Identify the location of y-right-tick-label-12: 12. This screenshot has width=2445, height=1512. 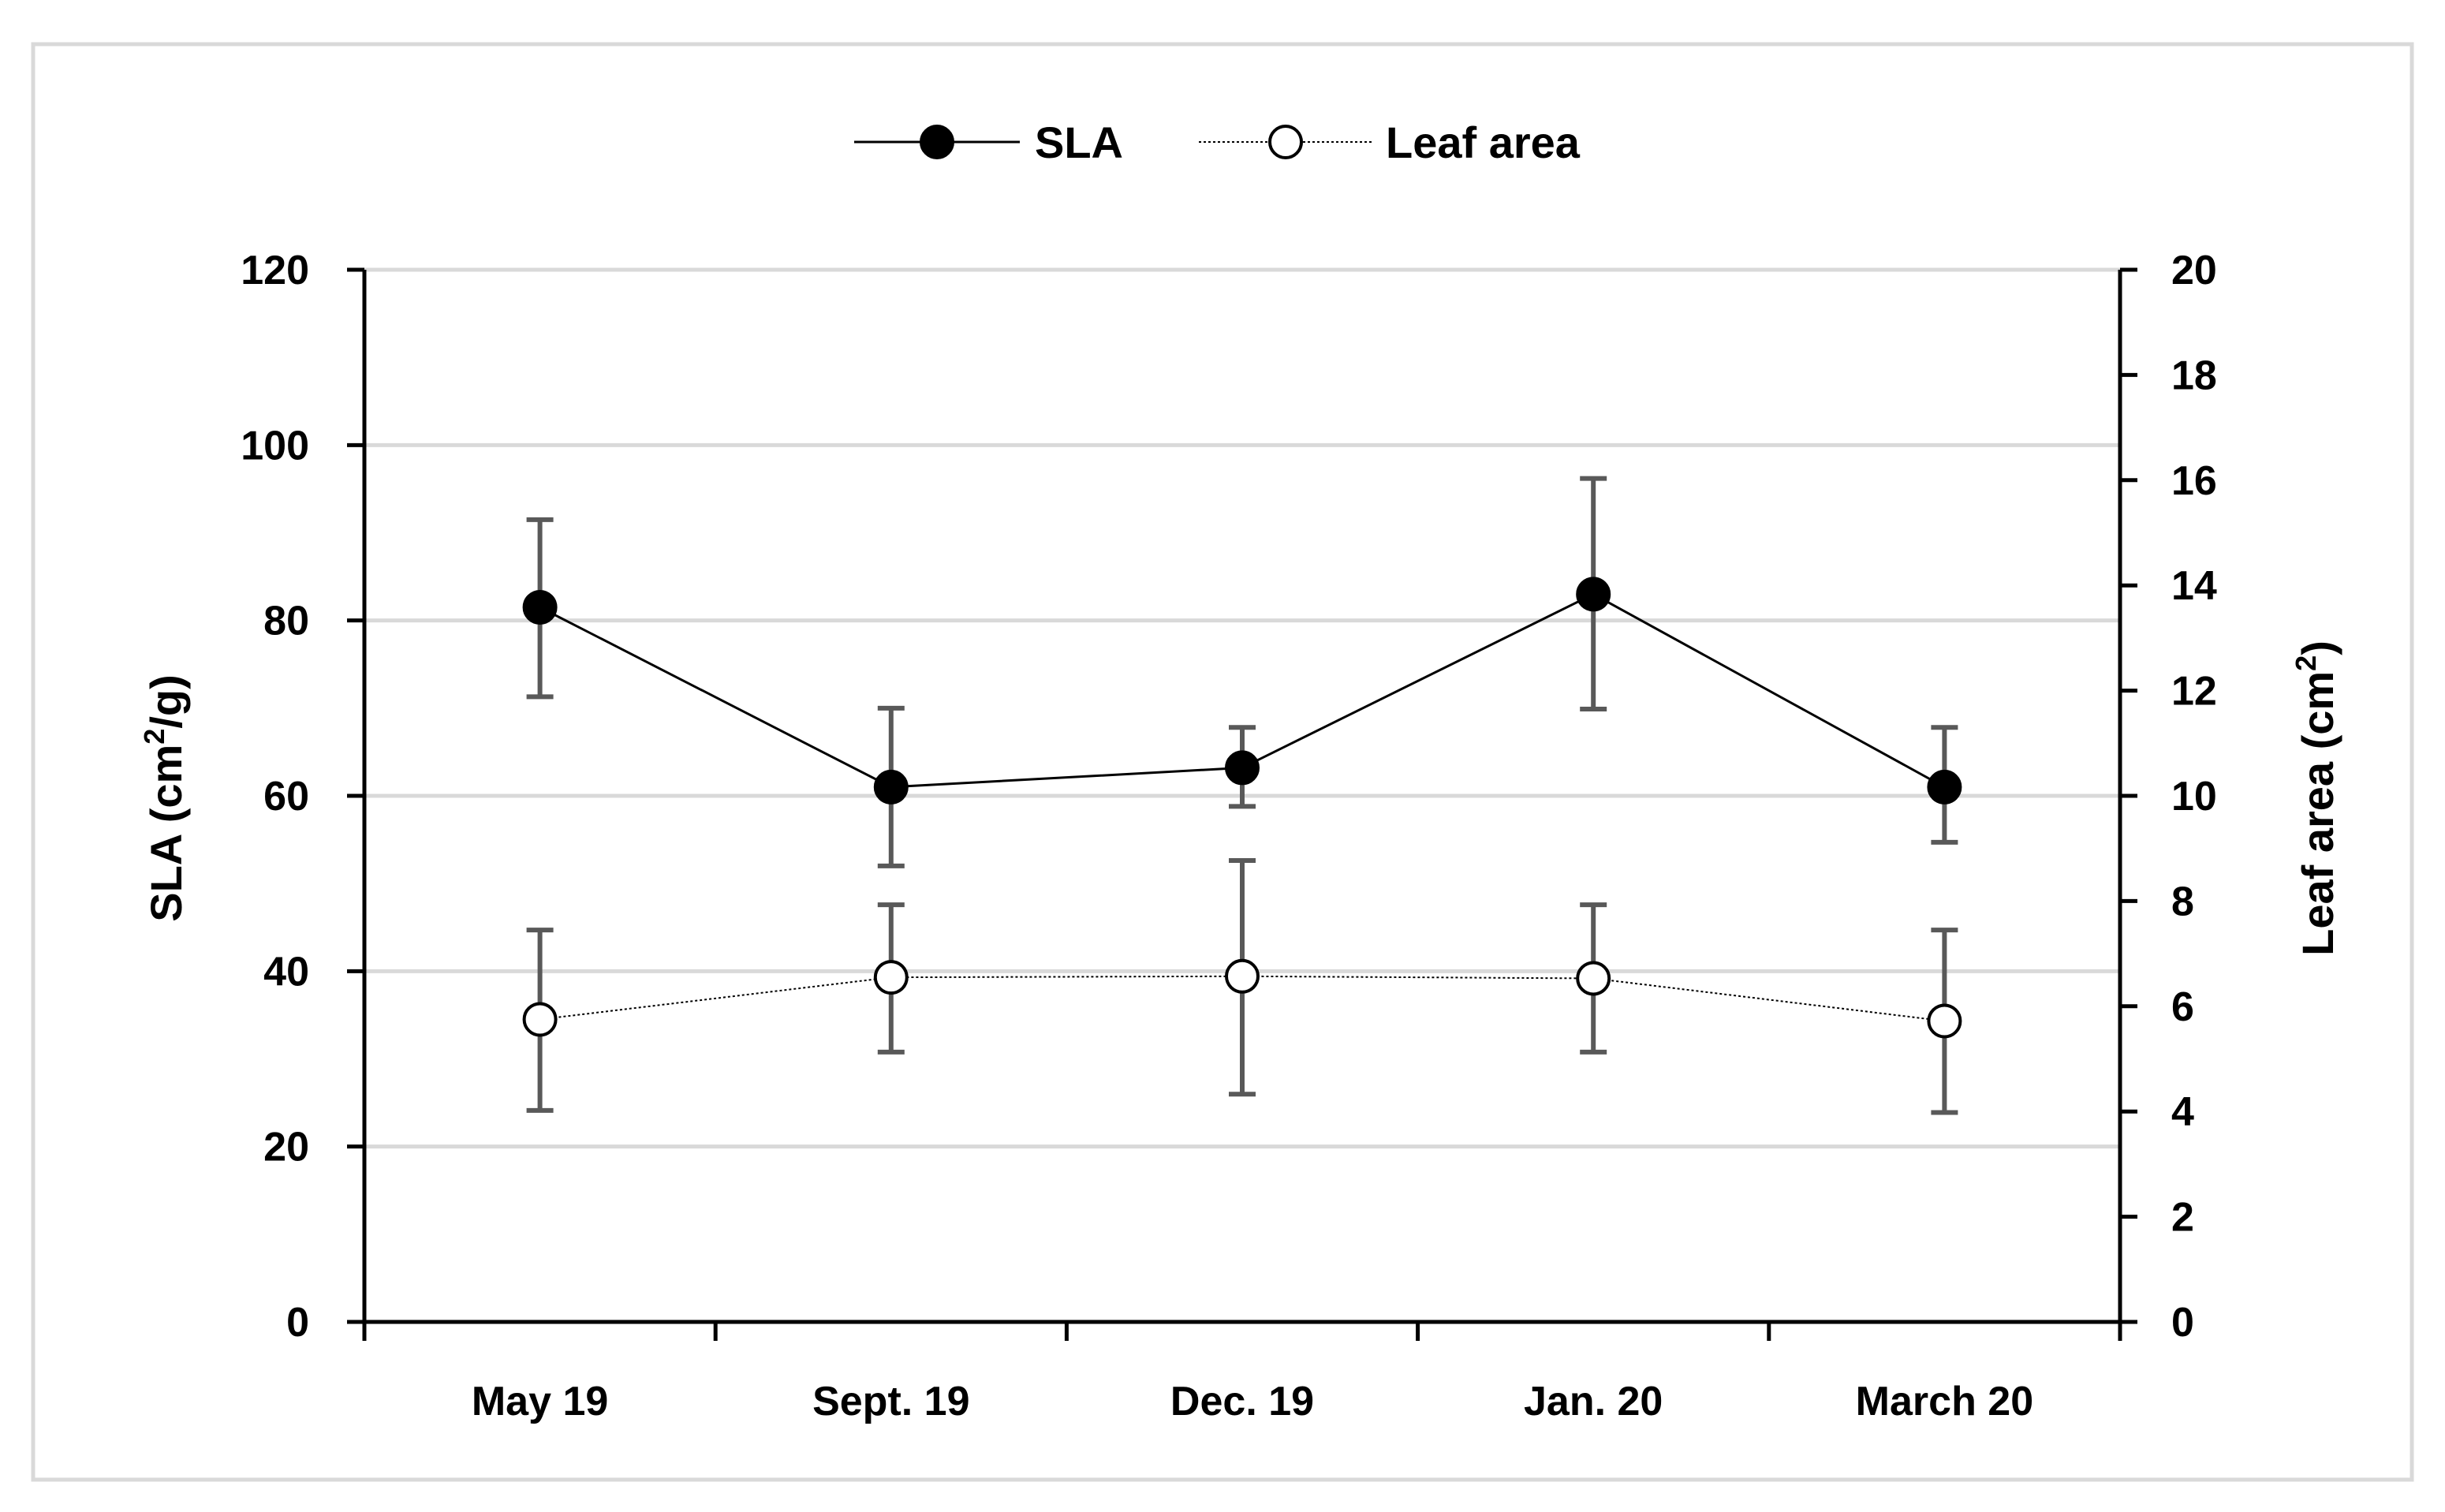
(2194, 692).